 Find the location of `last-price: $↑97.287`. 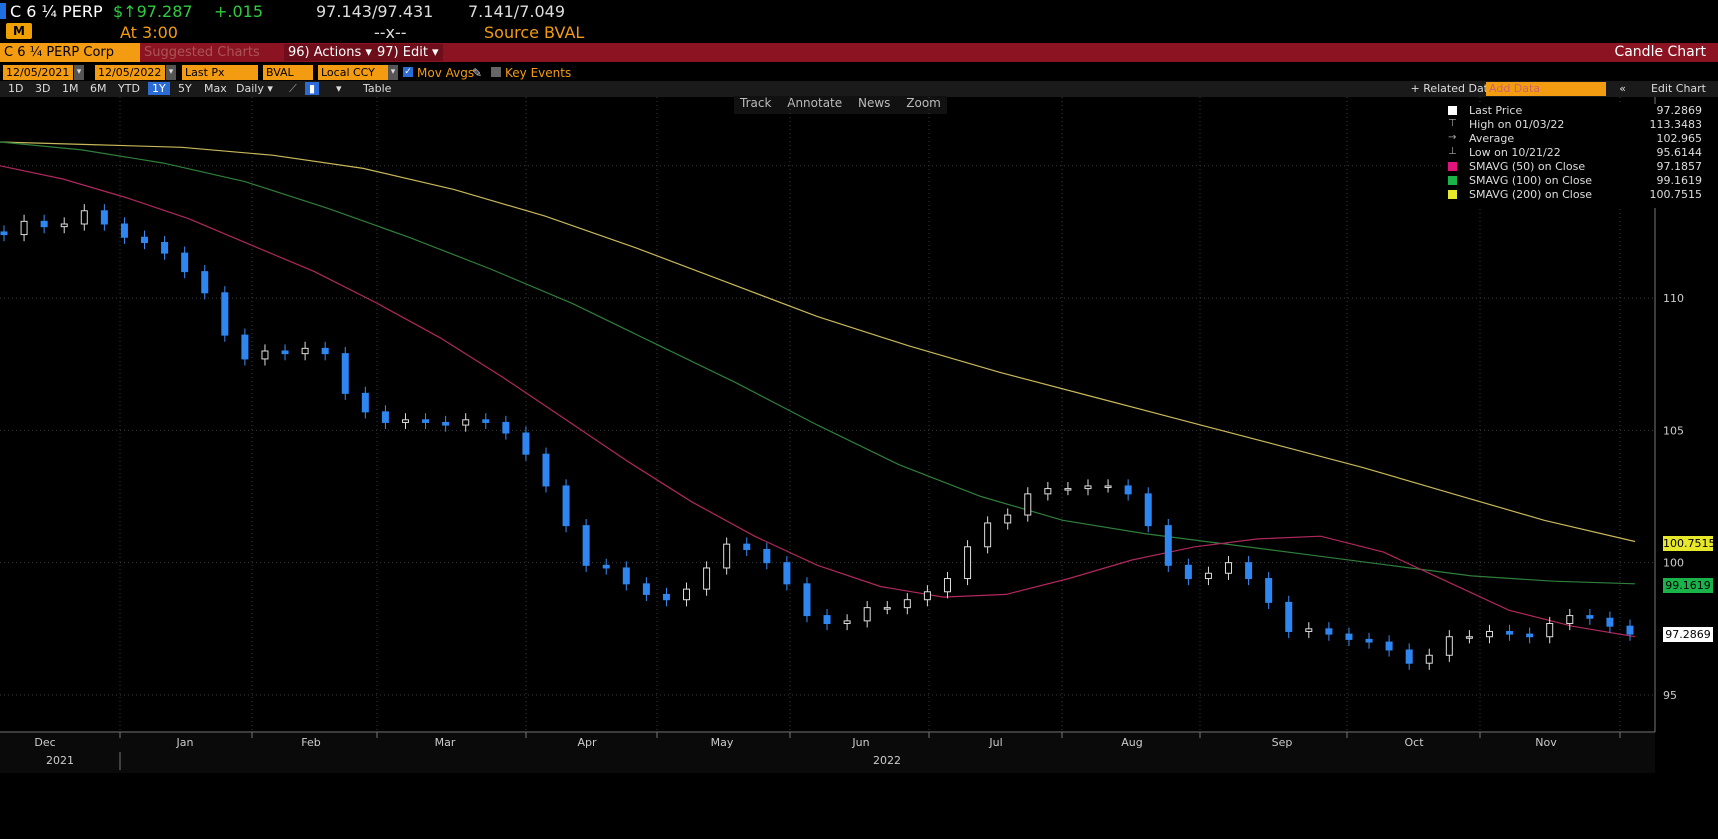

last-price: $↑97.287 is located at coordinates (153, 11).